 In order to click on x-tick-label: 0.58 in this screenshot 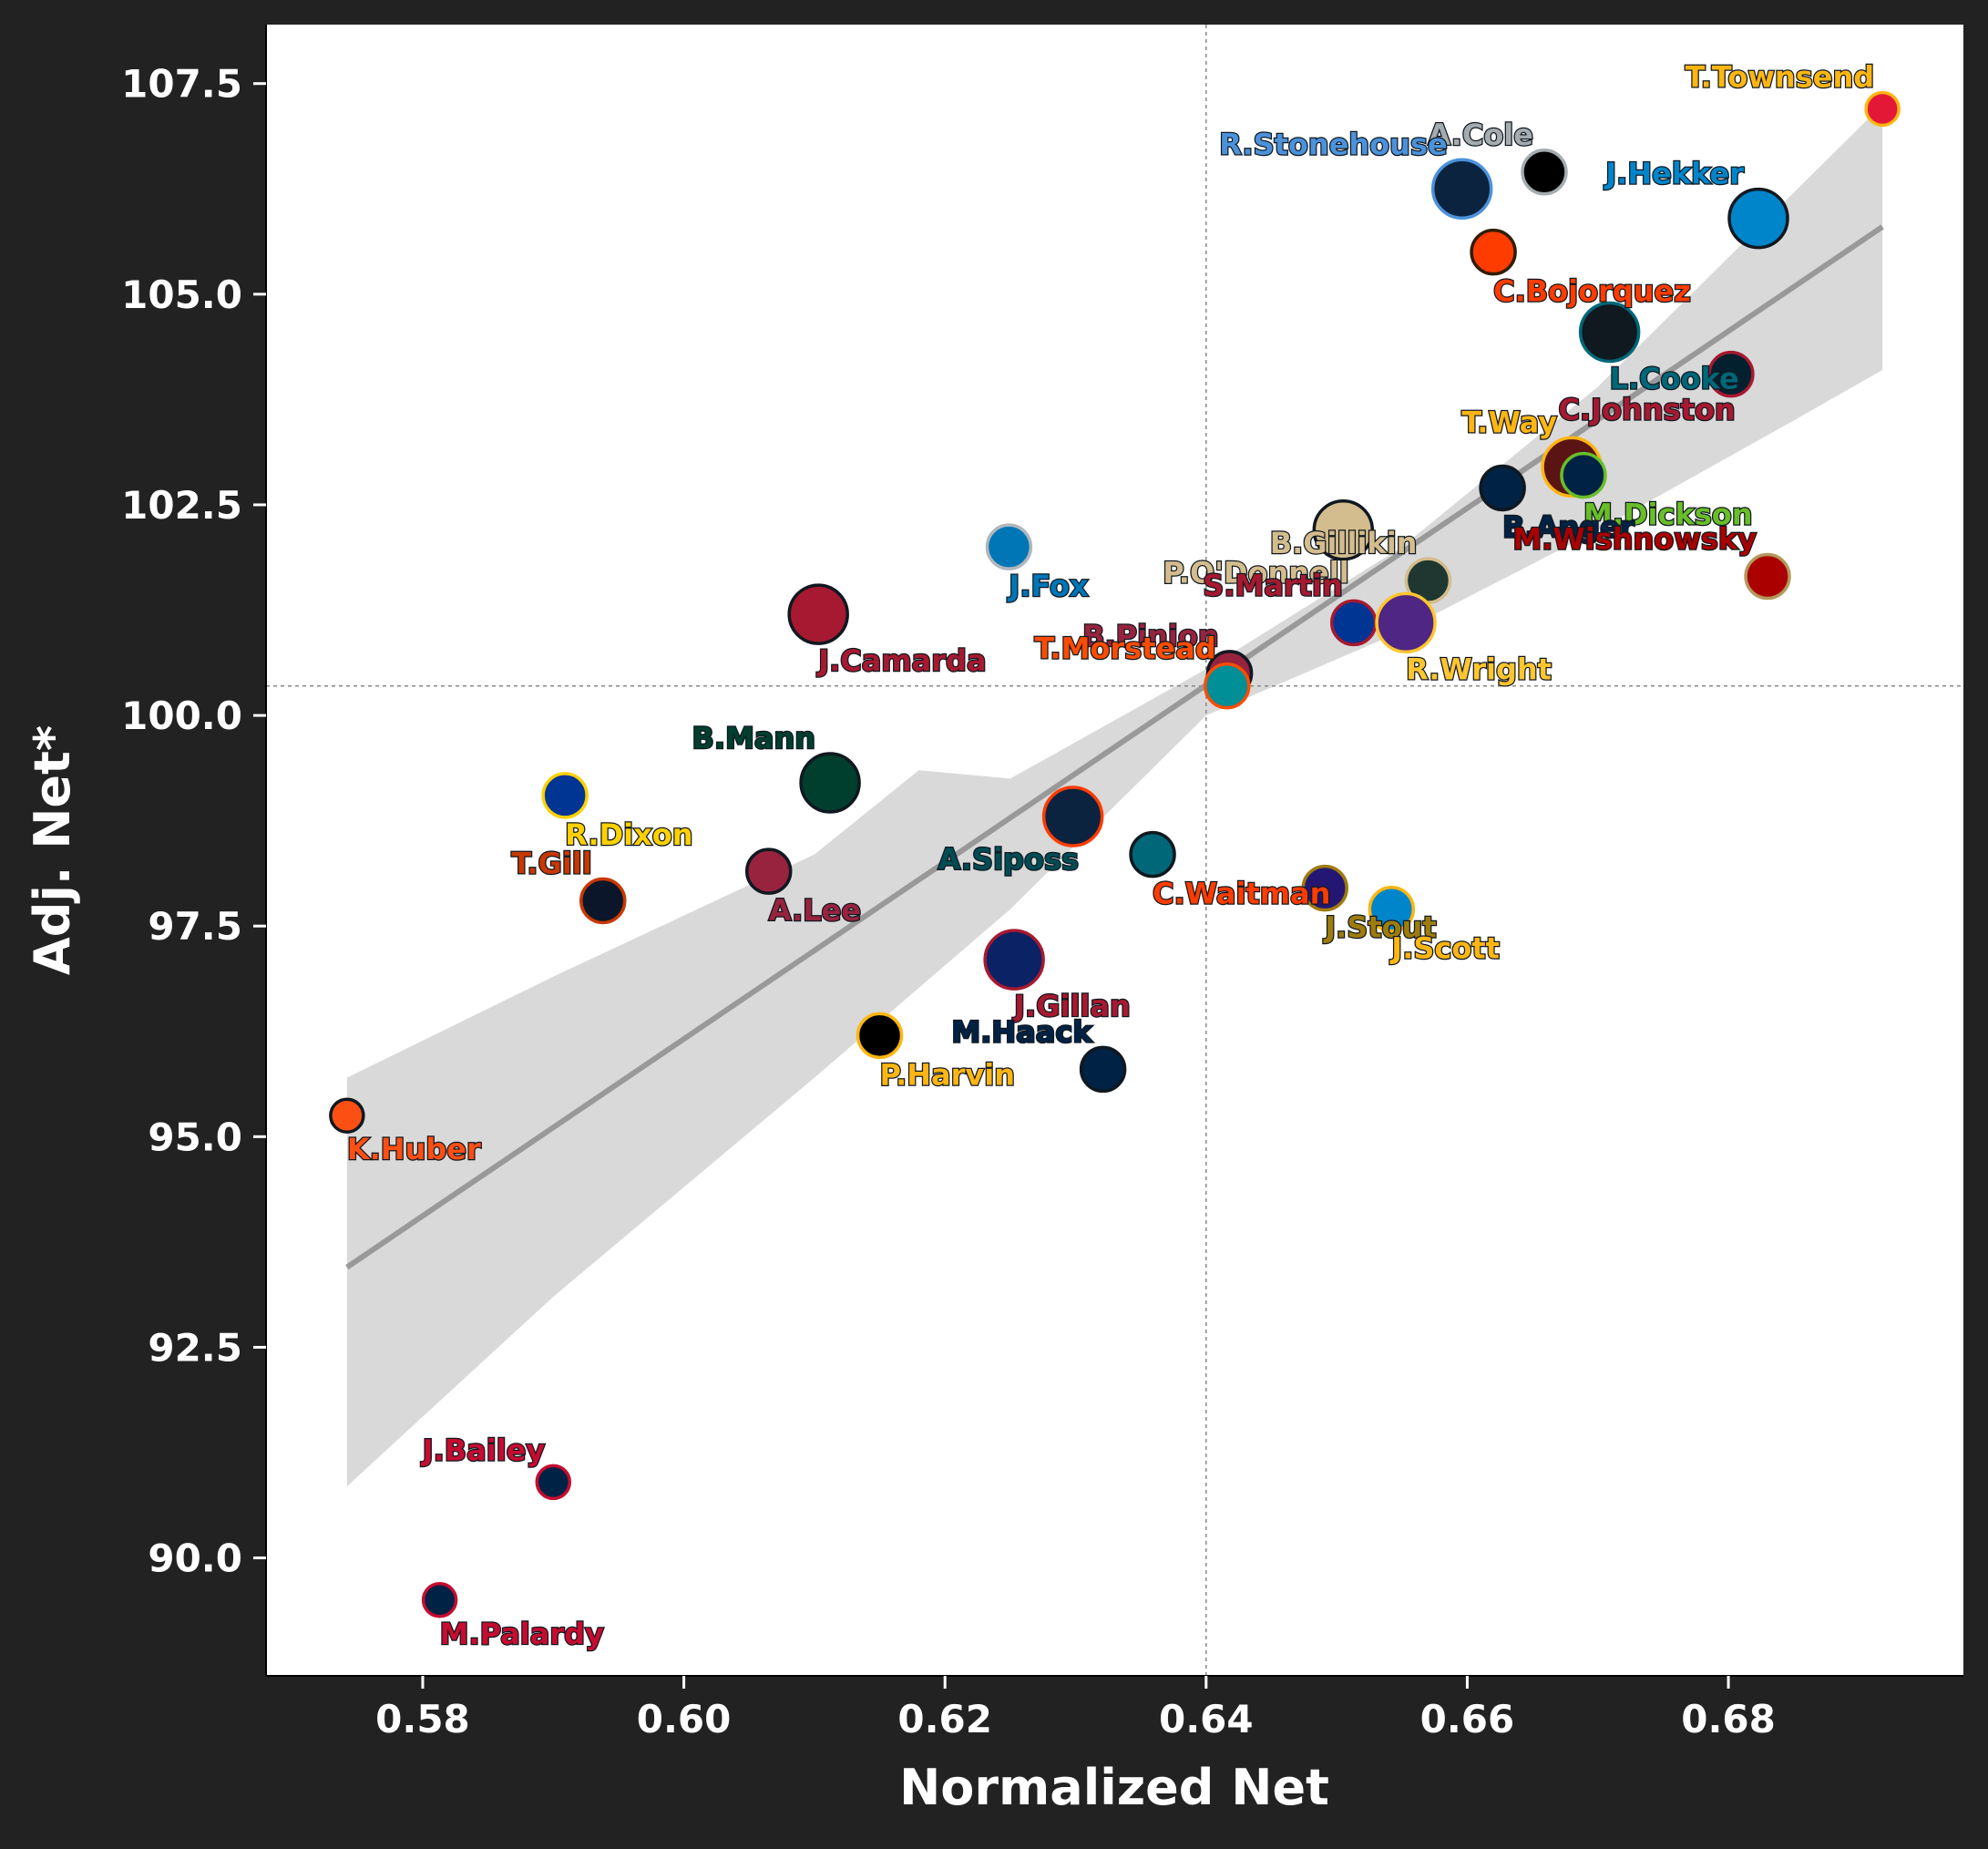, I will do `click(423, 1719)`.